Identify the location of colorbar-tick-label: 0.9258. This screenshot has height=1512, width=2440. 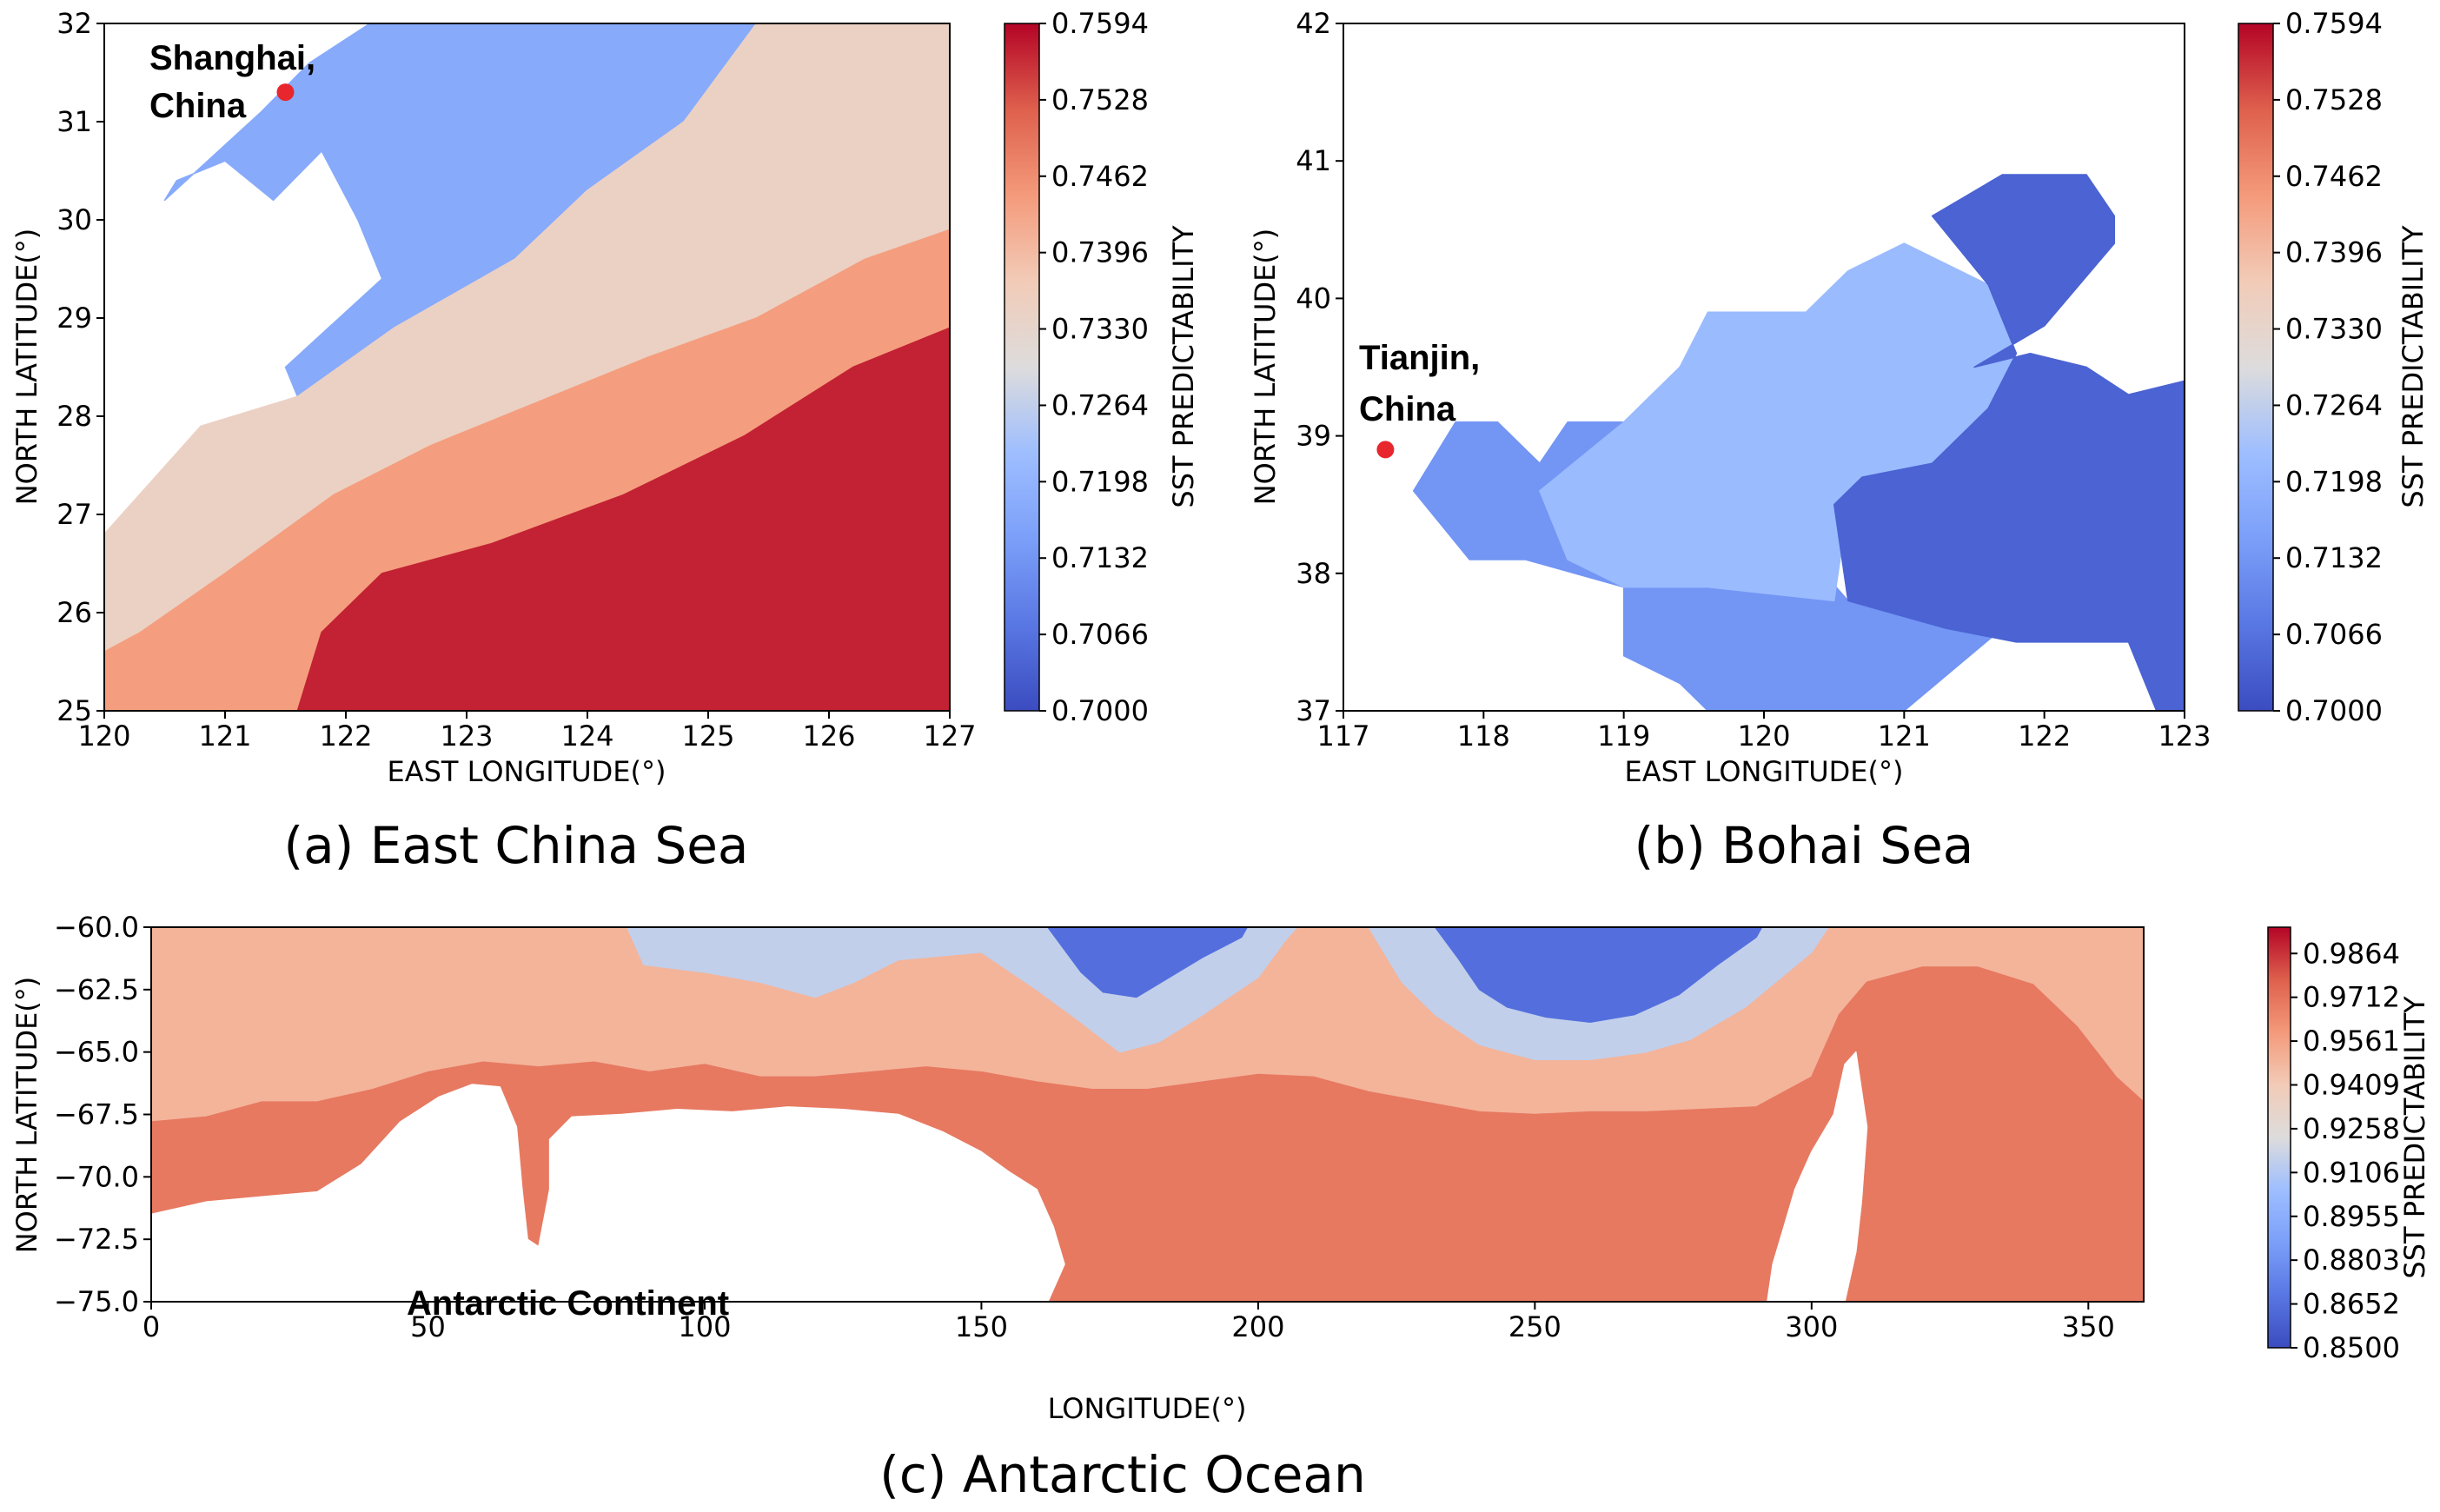
(2351, 1128).